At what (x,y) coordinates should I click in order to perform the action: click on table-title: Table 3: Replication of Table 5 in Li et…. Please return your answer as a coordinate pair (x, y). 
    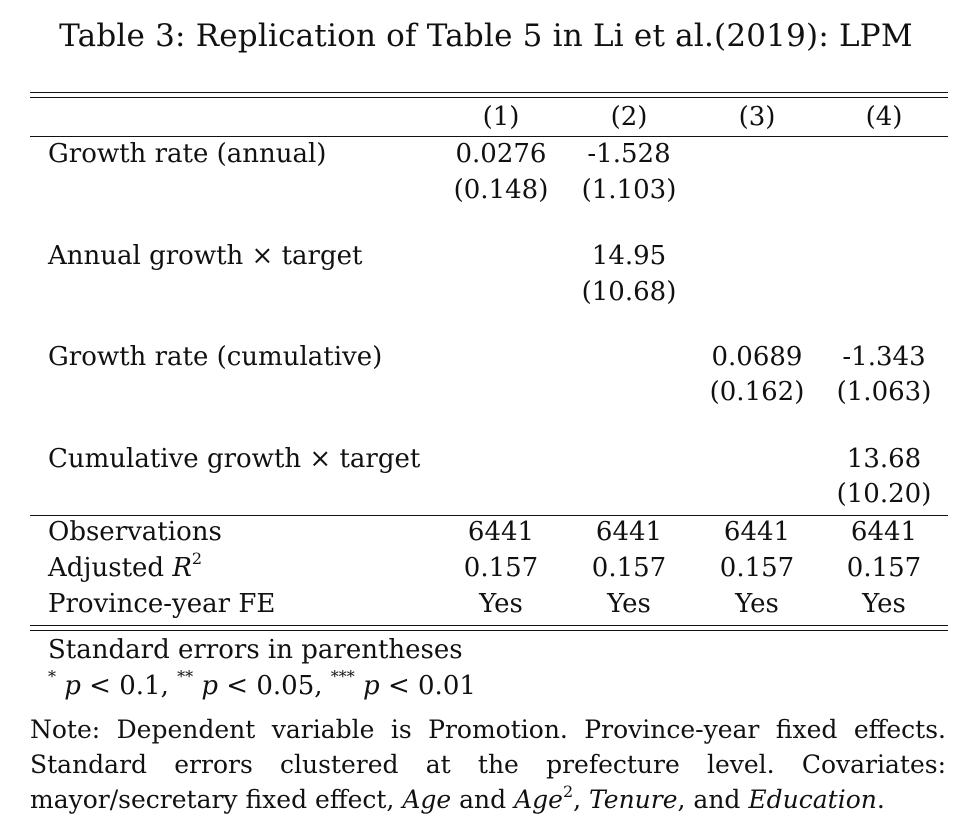
    Looking at the image, I should click on (486, 36).